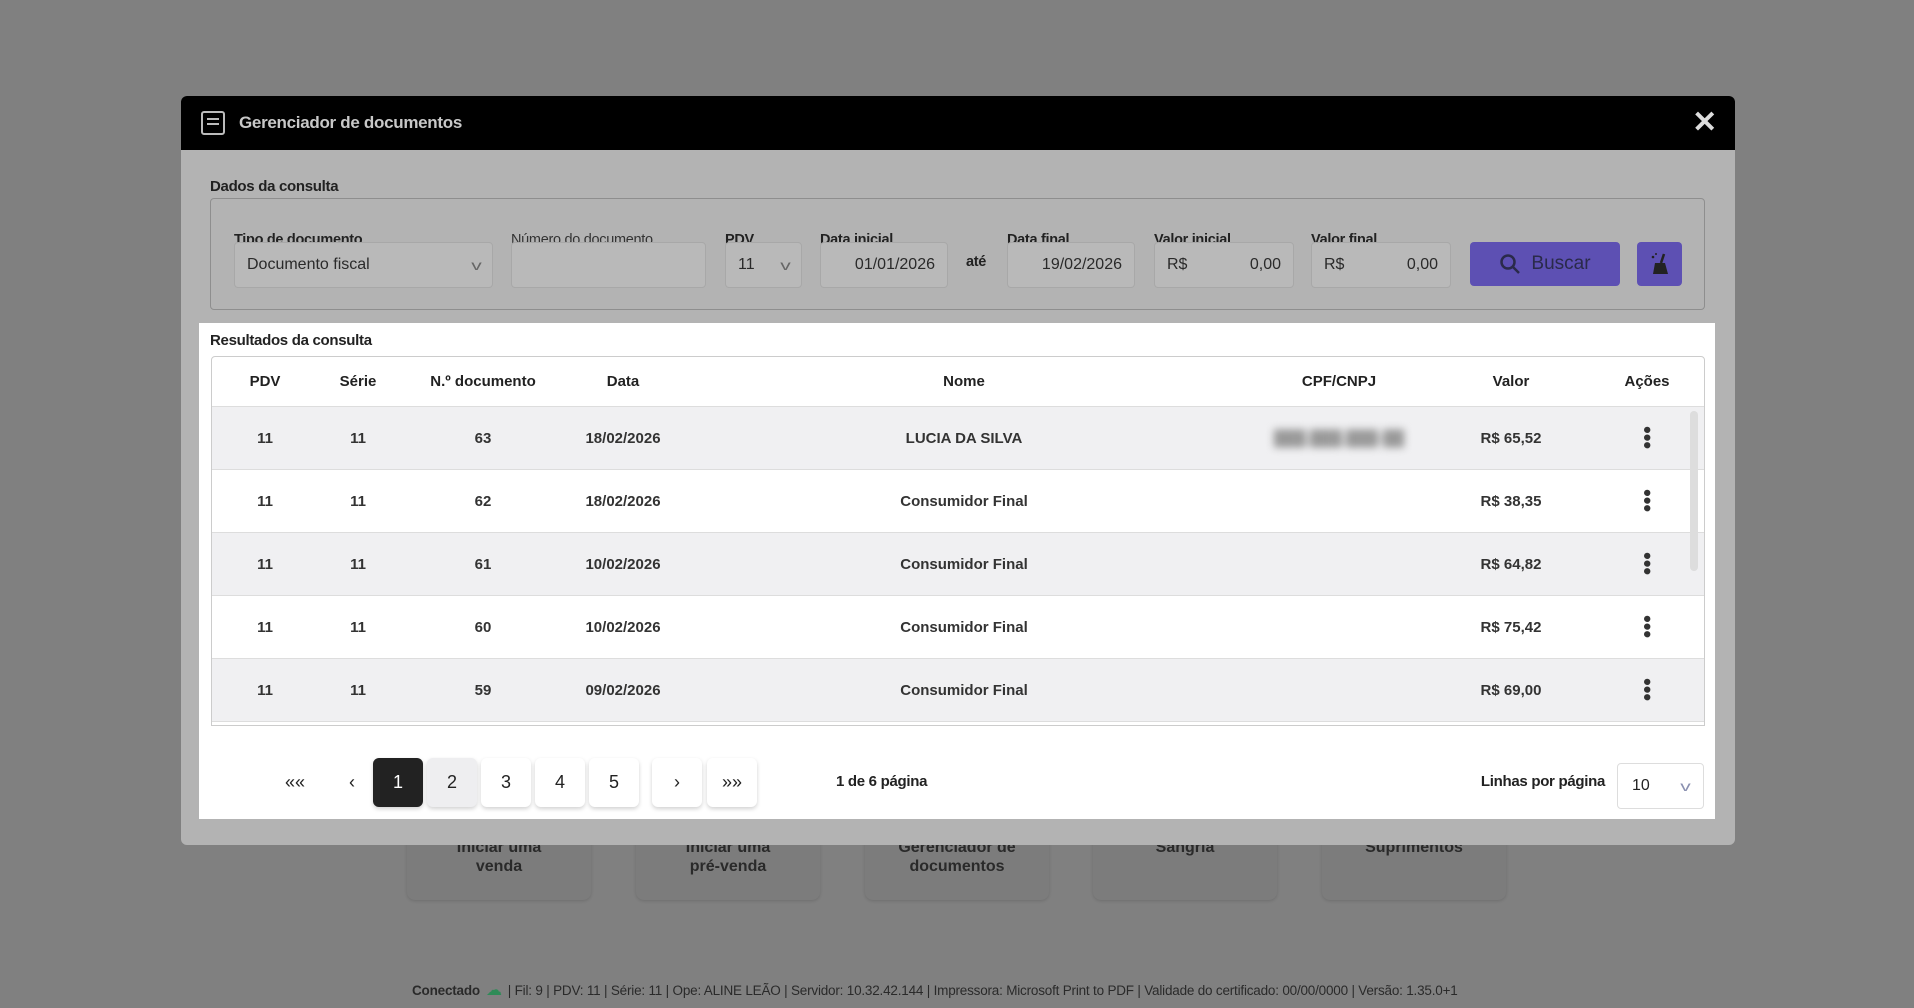  I want to click on connection-status: Conectado, so click(446, 990).